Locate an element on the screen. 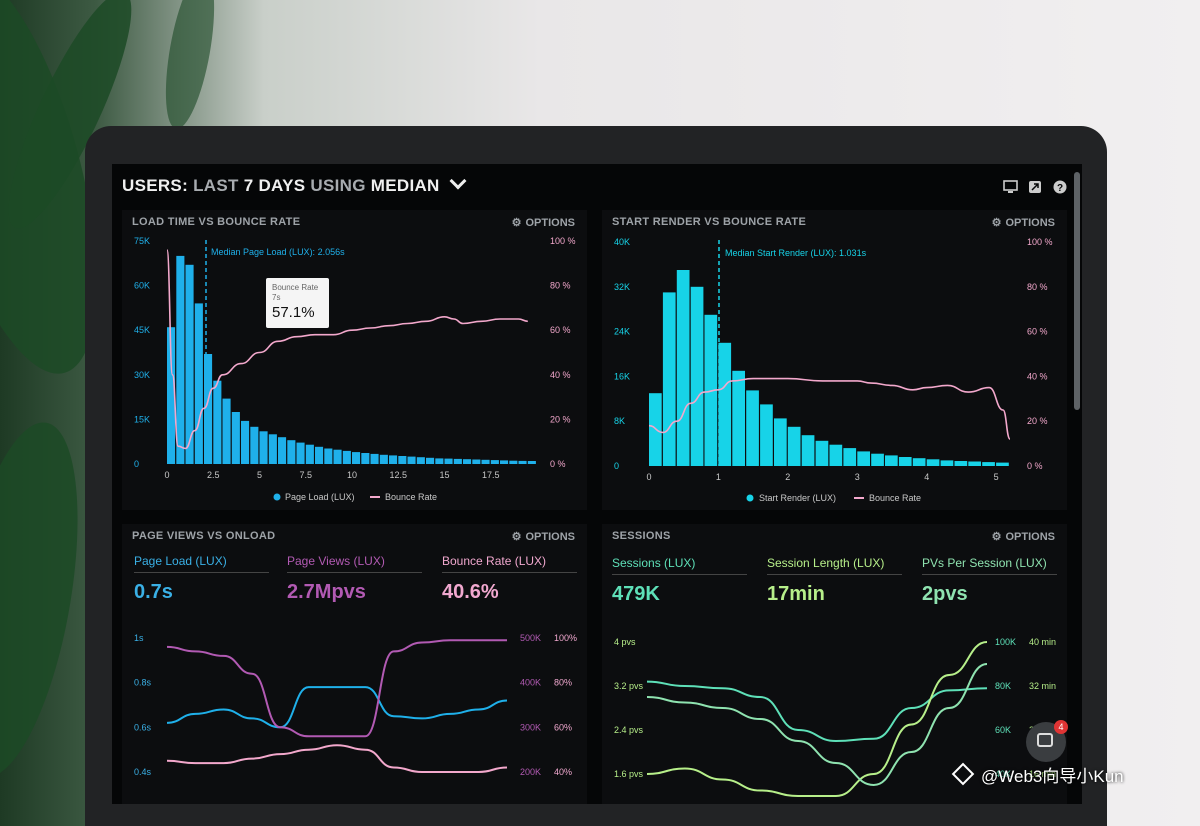 The image size is (1200, 826). kpi-label: Sessions (LUX) is located at coordinates (679, 565).